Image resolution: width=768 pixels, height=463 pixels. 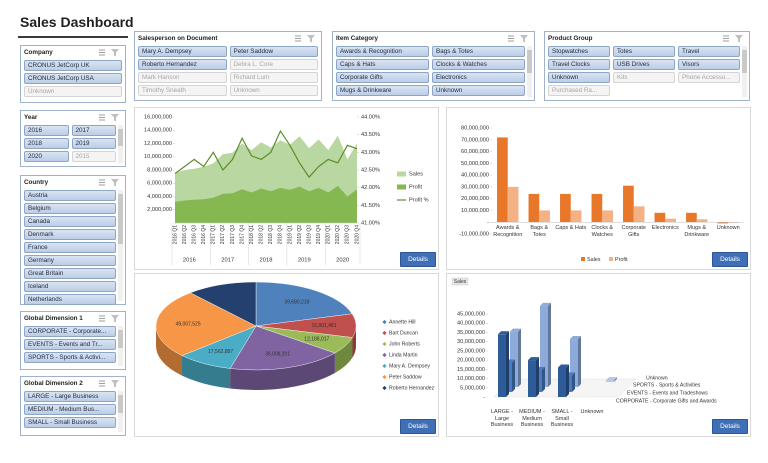 I want to click on slicer-item: Visors, so click(x=709, y=64).